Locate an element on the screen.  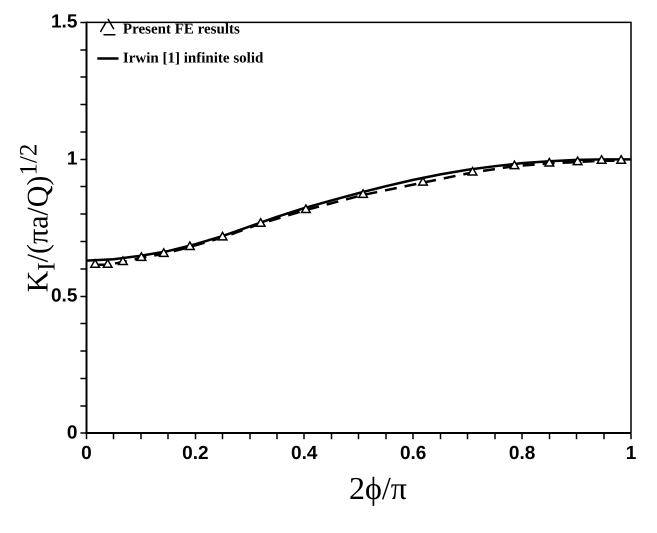
y-tick-label: 1 is located at coordinates (72, 159).